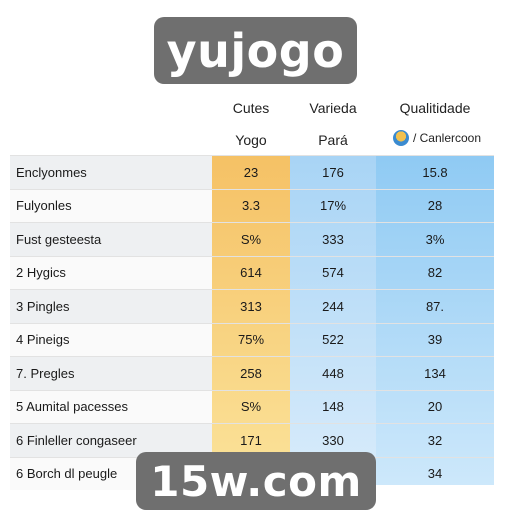 Image resolution: width=512 pixels, height=512 pixels. I want to click on table-row: 6 Finleller congaseer 171 330 32, so click(252, 440).